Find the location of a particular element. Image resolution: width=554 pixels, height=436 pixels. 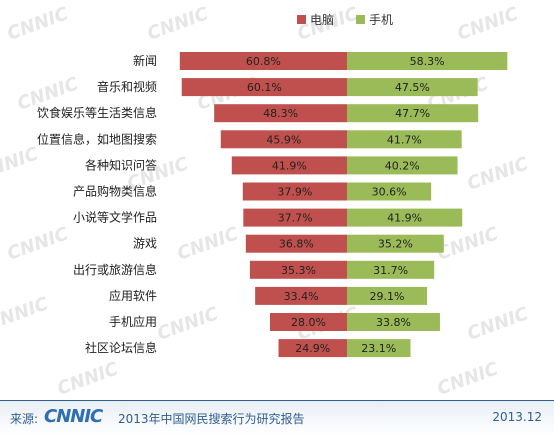

data-label-mobile: 47.5% is located at coordinates (412, 87).